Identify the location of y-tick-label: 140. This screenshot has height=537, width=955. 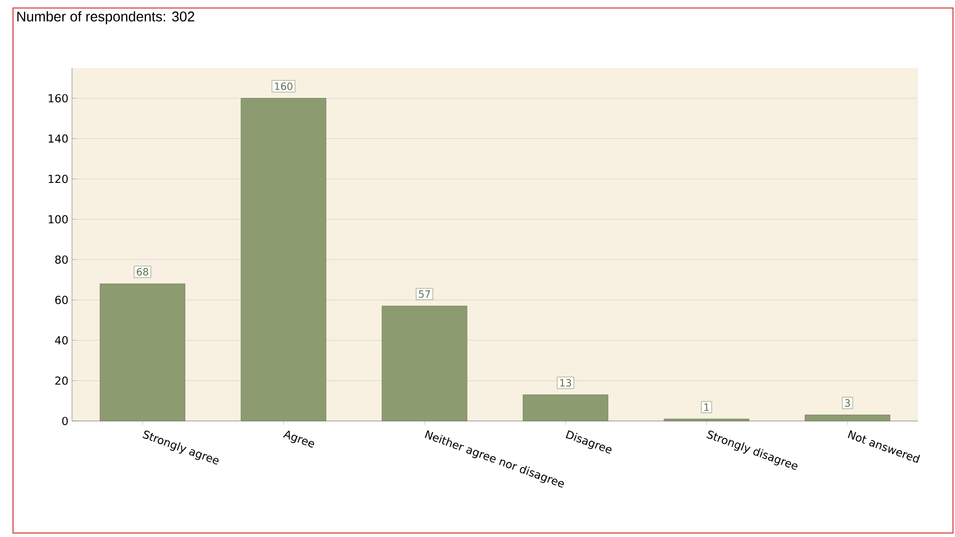
(58, 138).